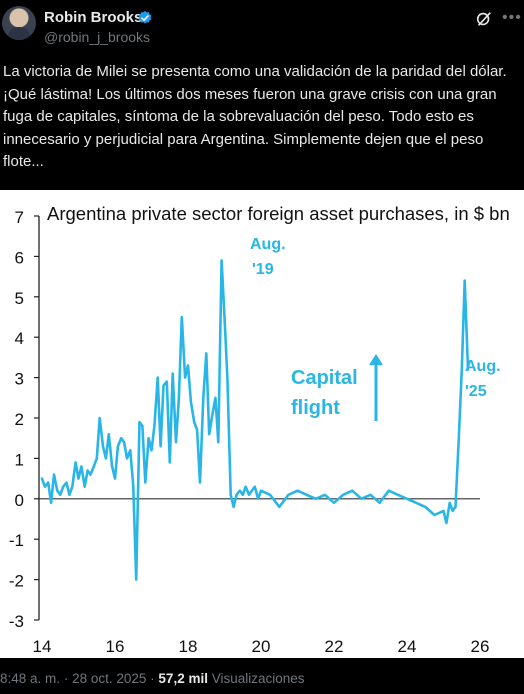  What do you see at coordinates (19, 217) in the screenshot?
I see `y-tick-label: 7` at bounding box center [19, 217].